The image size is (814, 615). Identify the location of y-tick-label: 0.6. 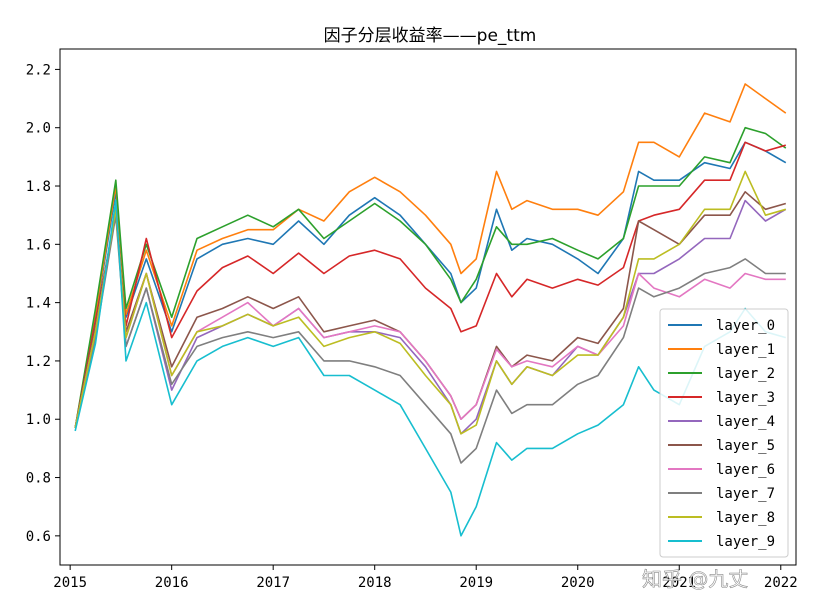
(38, 537).